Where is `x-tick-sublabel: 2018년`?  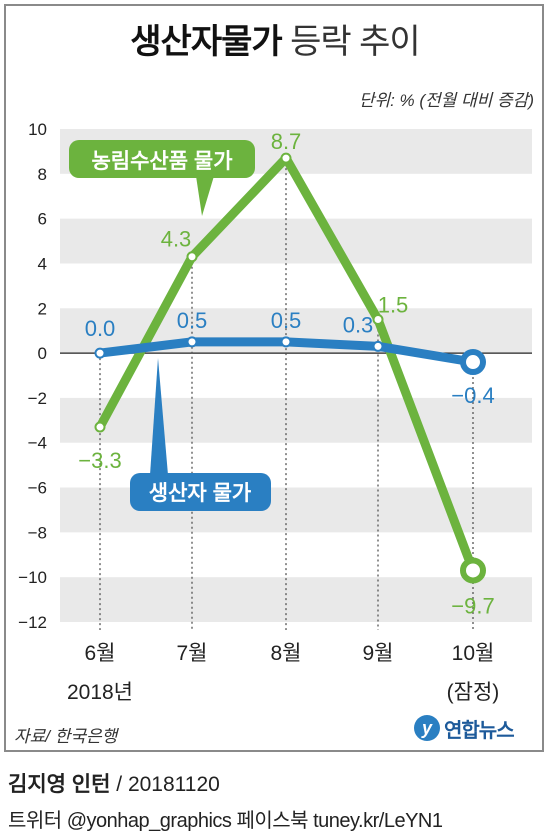 x-tick-sublabel: 2018년 is located at coordinates (100, 692).